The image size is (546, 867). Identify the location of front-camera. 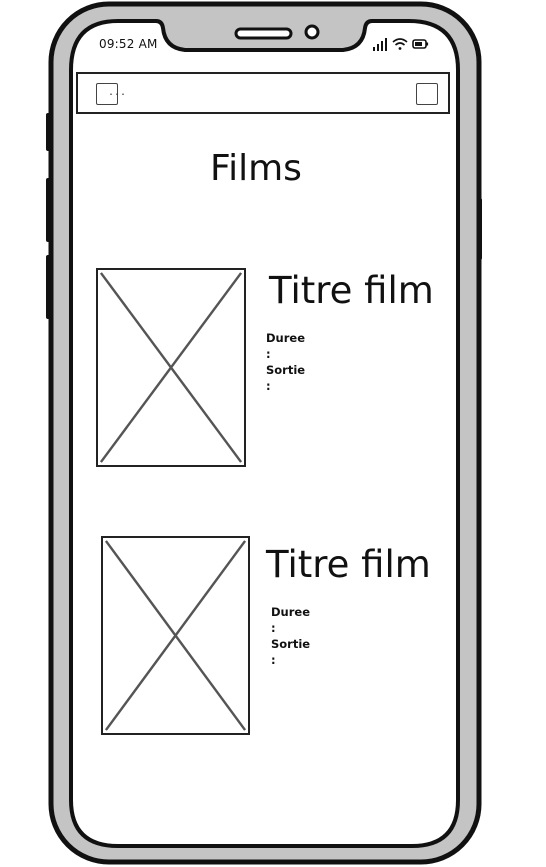
(312, 32).